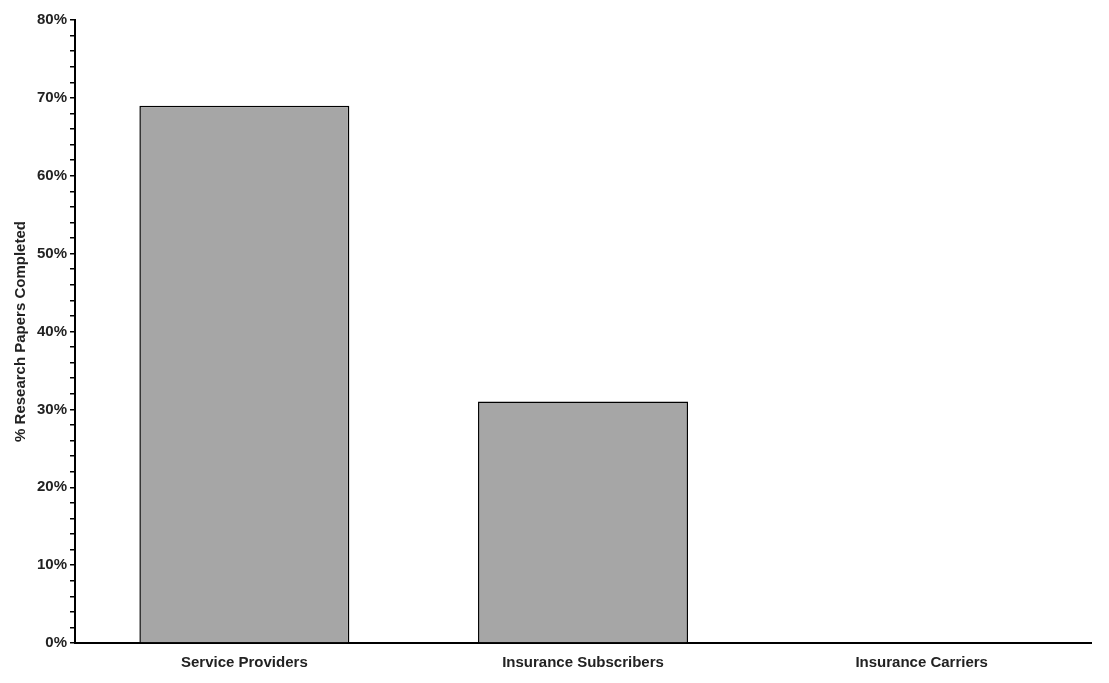 The image size is (1109, 683). I want to click on x-tick-label: Insurance Subscribers, so click(583, 662).